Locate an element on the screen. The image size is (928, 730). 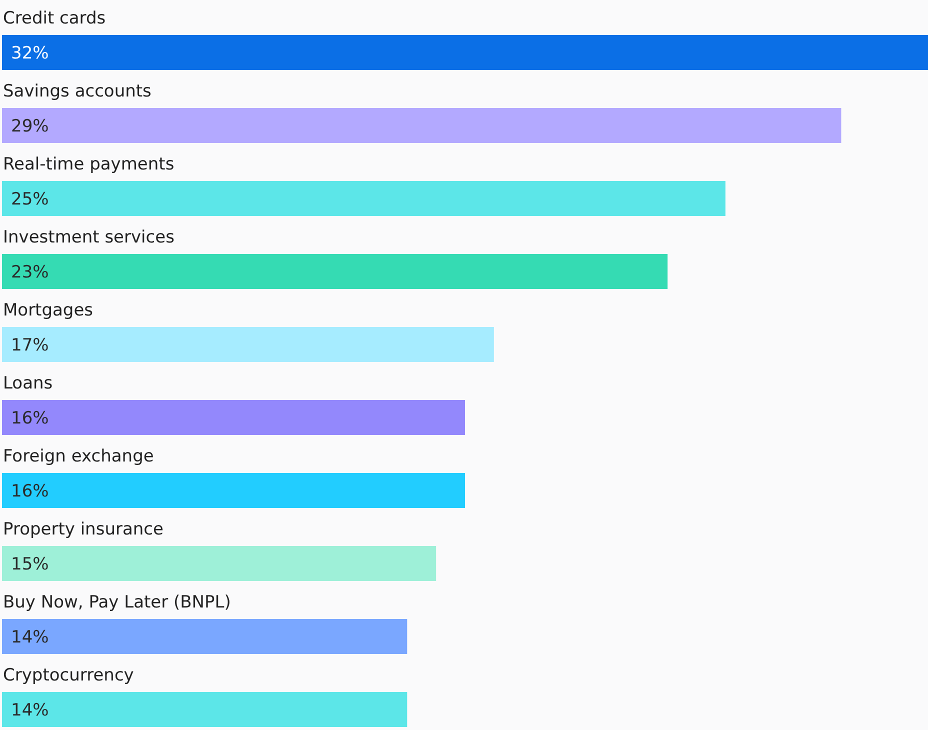
y-tick-label: Buy Now, Pay Later (BNPL) is located at coordinates (117, 602).